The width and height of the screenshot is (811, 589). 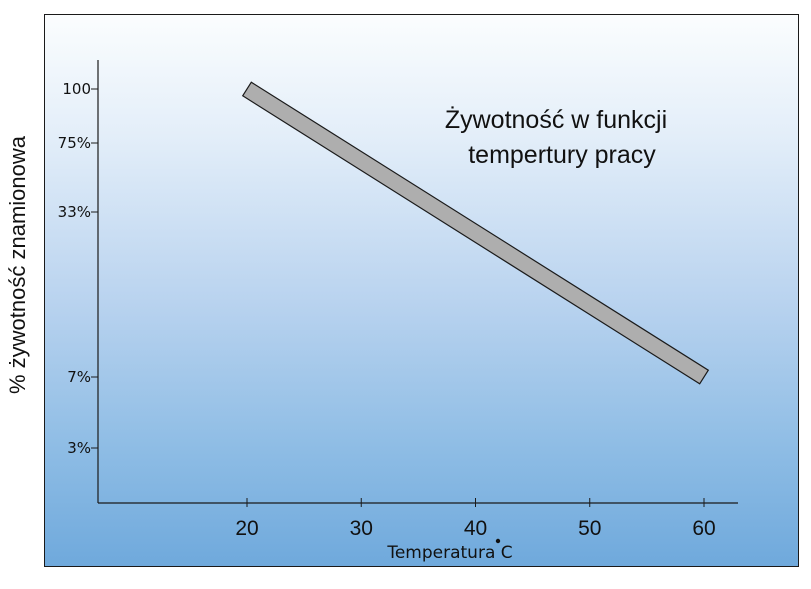 I want to click on y-tick-label: 7%, so click(x=79, y=377).